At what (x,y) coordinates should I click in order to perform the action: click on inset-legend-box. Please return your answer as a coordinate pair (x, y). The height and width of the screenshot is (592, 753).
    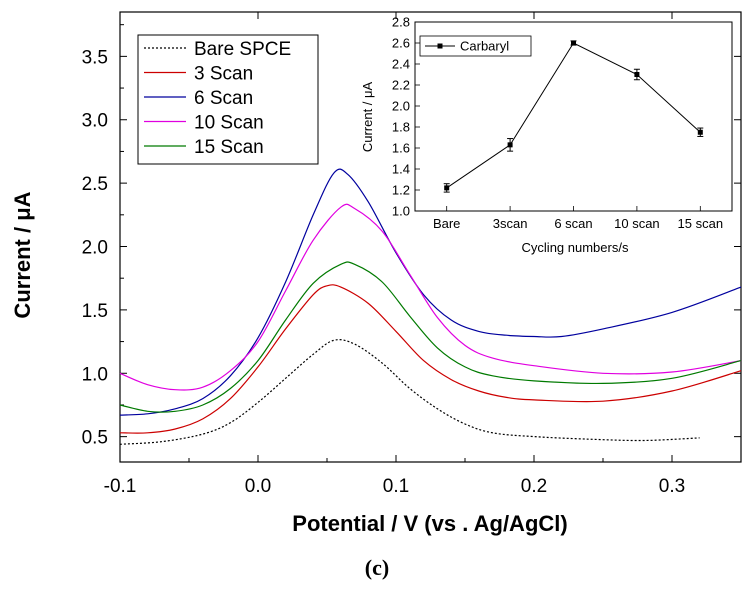
    Looking at the image, I should click on (475, 46).